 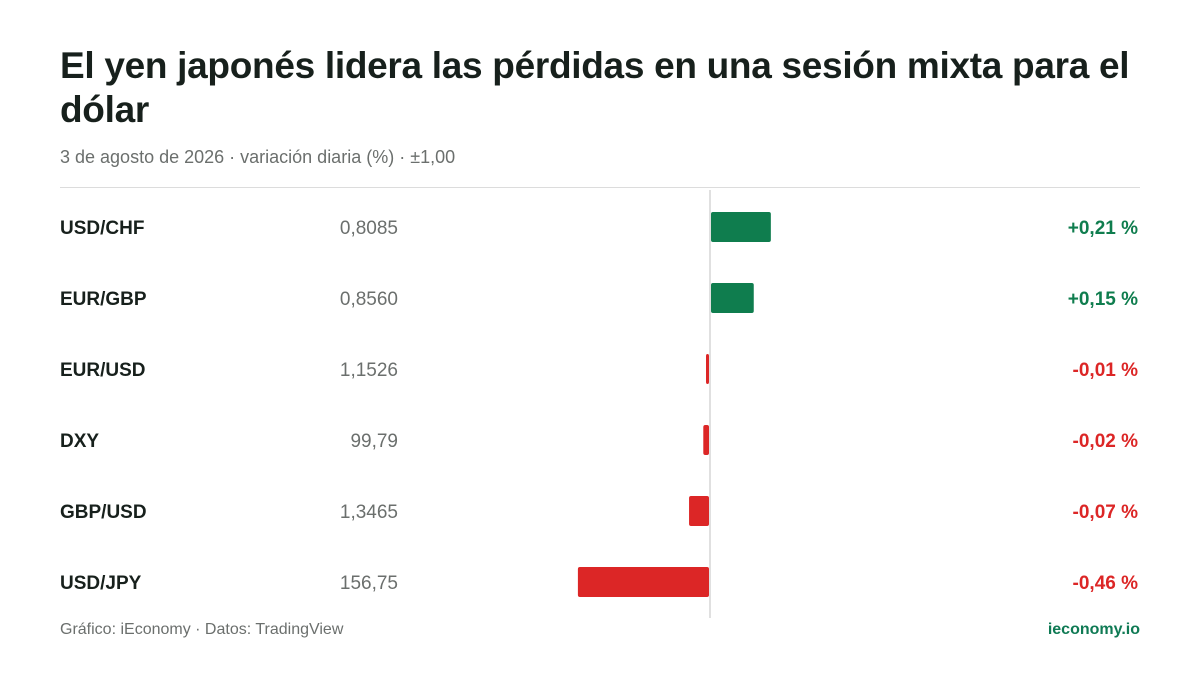 I want to click on price-value: 0,8560, so click(x=369, y=299).